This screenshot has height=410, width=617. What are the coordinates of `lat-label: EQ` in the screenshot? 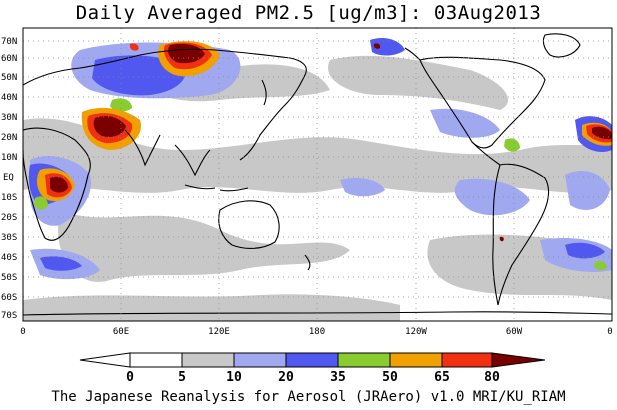 It's located at (8, 178).